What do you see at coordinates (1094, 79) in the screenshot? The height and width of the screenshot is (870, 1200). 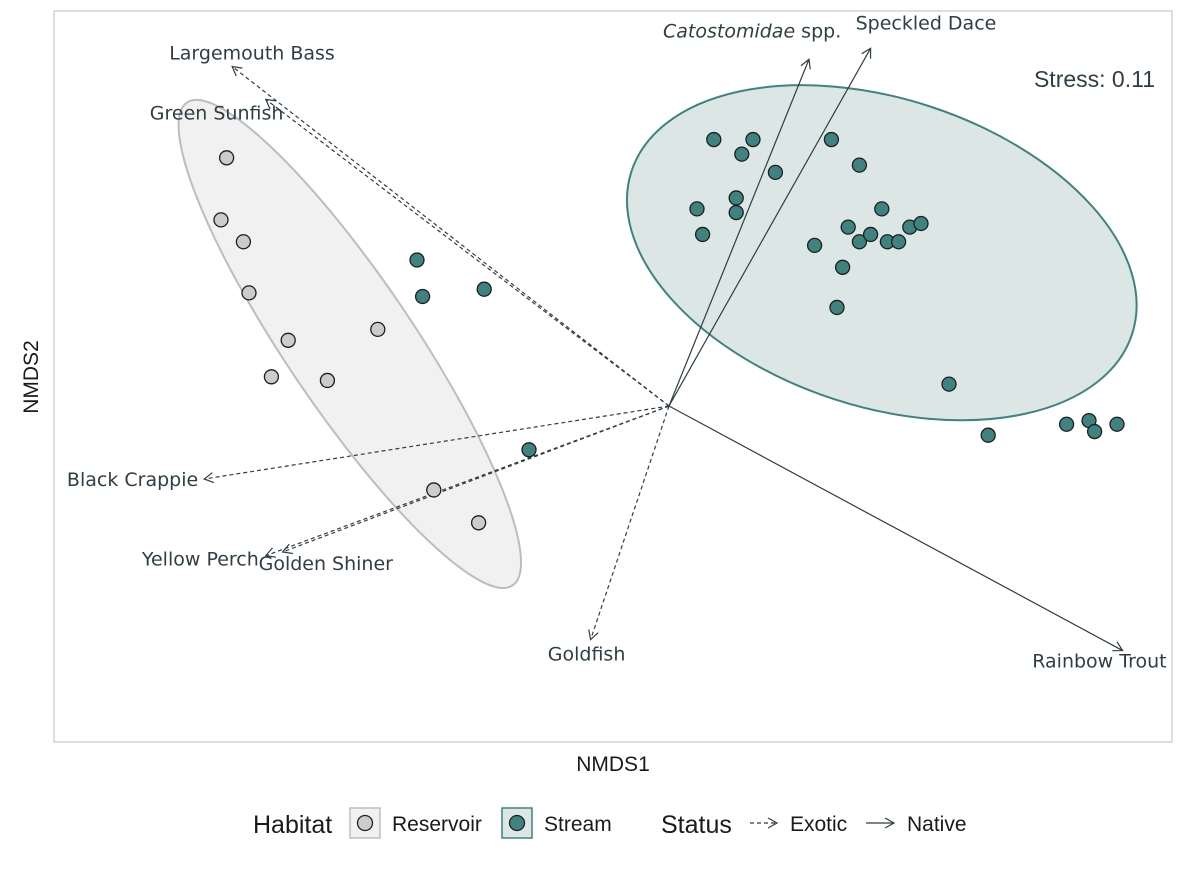 I see `stress-annotation: Stress: 0.11` at bounding box center [1094, 79].